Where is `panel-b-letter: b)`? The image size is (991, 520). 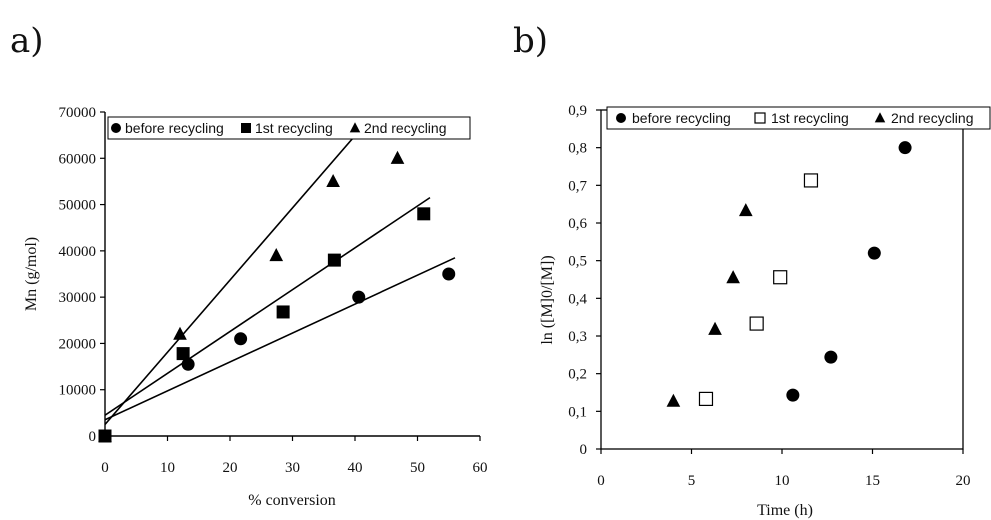
panel-b-letter: b) is located at coordinates (530, 41).